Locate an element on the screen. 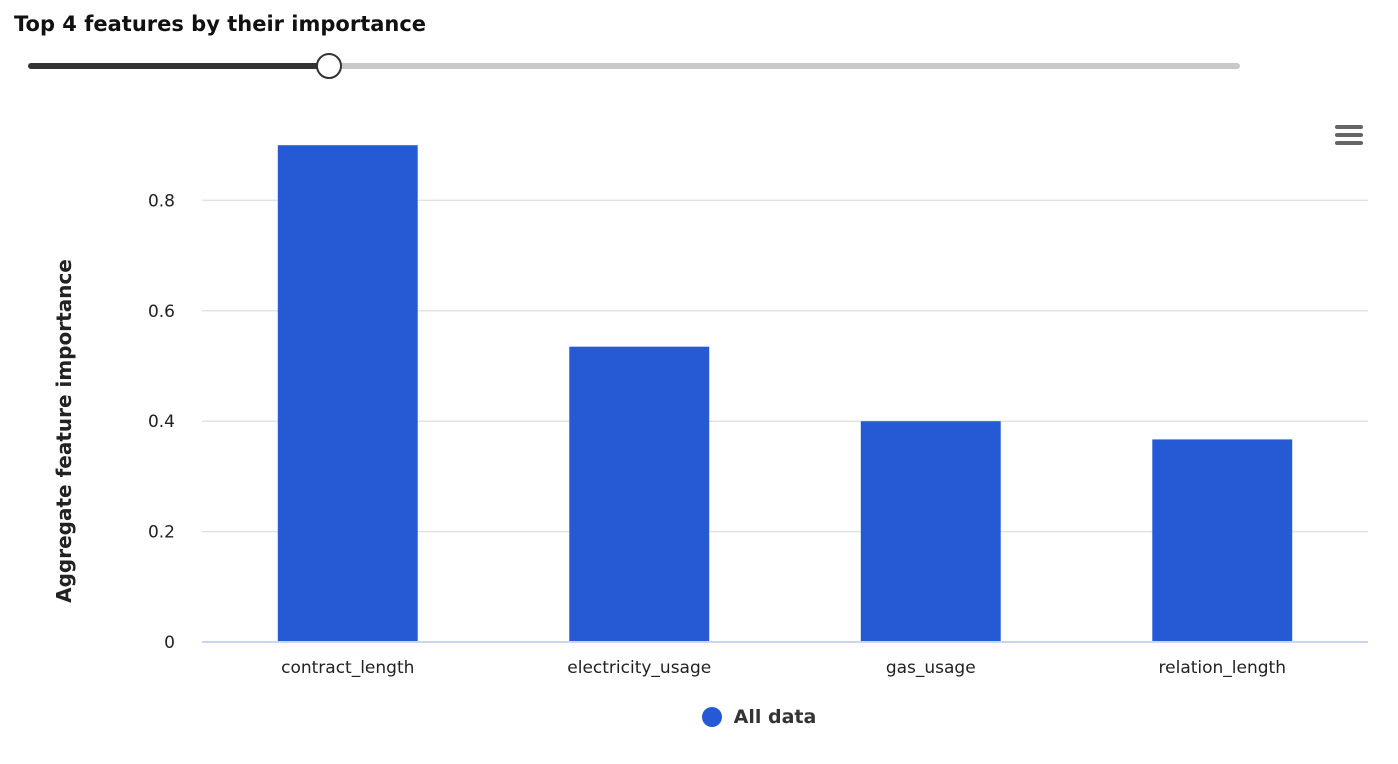 The image size is (1398, 764). y-tick-label: 0.2 is located at coordinates (161, 533).